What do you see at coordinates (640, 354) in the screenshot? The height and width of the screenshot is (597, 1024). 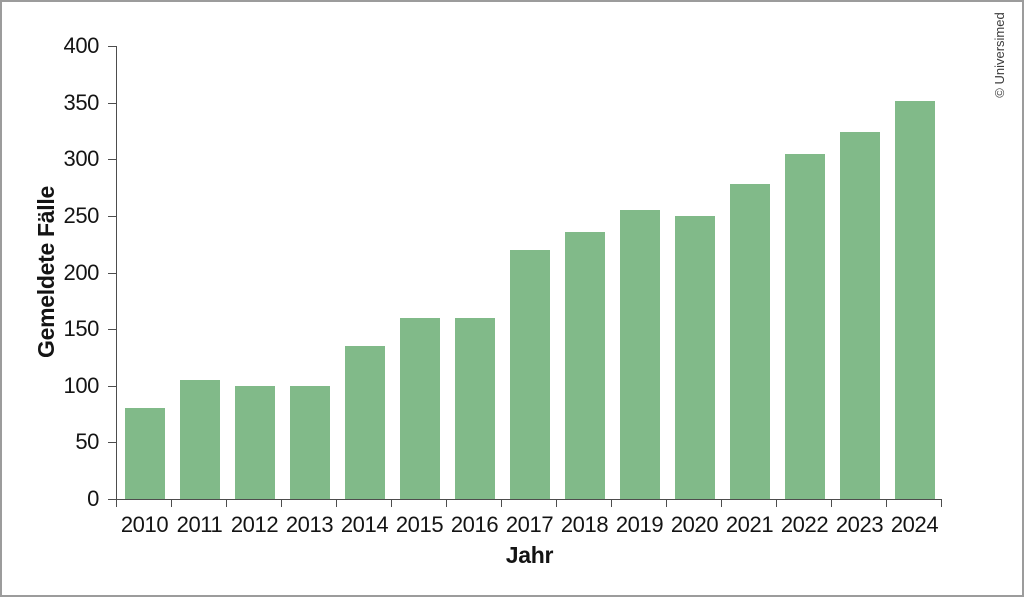 I see `bar-2019` at bounding box center [640, 354].